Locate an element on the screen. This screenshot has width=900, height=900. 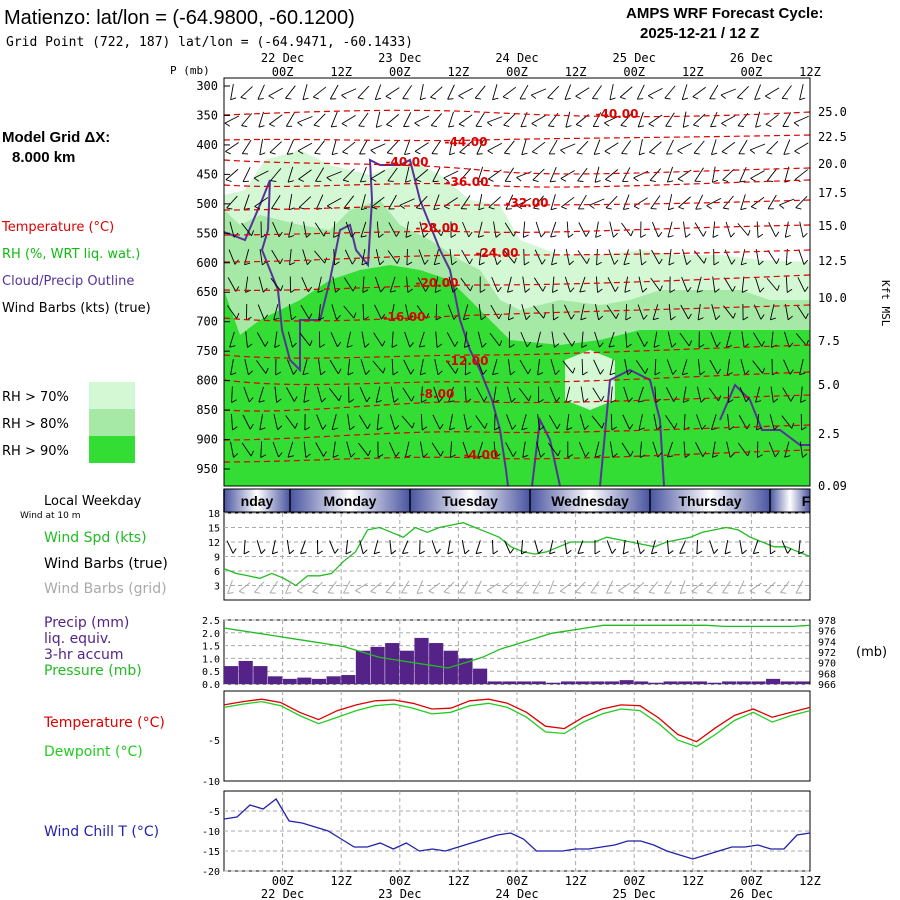
height-tick-label: 17.5 is located at coordinates (832, 193).